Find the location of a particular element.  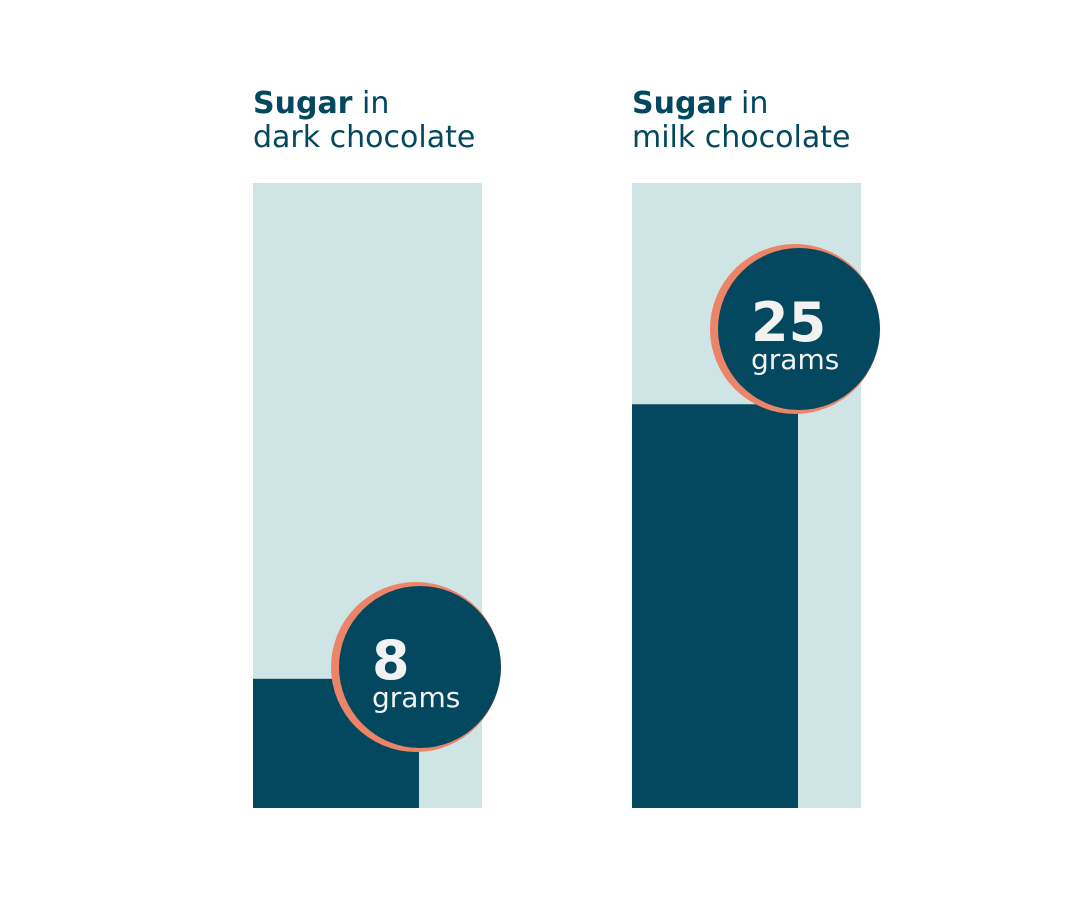

panel-title-line2: milk chocolate is located at coordinates (741, 137).